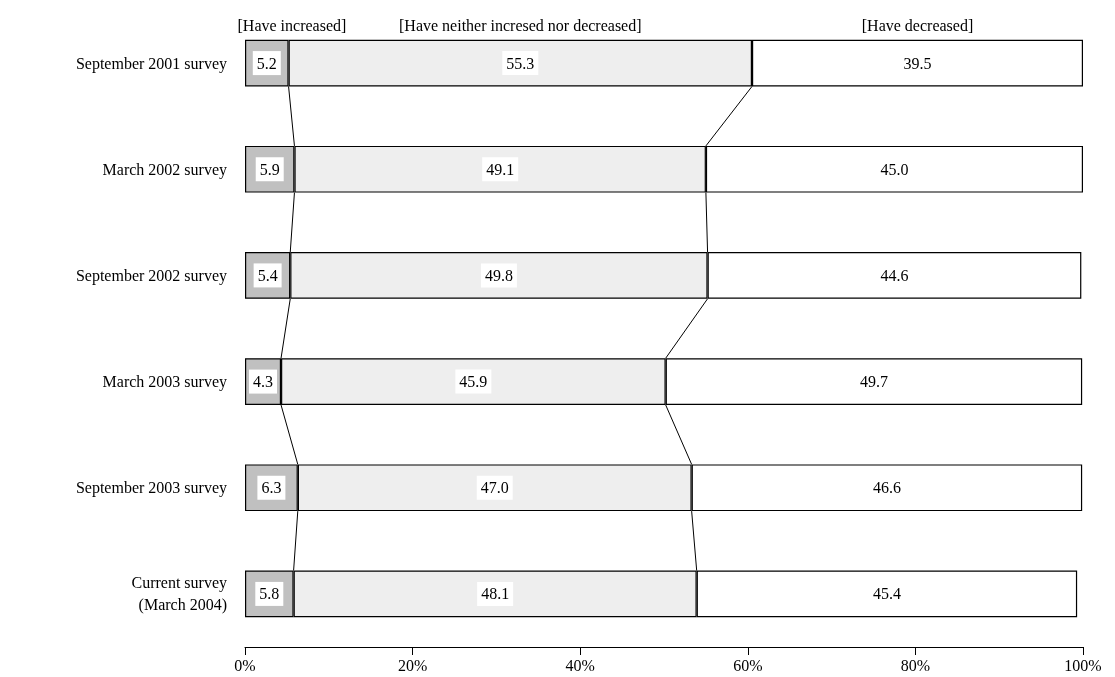 The height and width of the screenshot is (677, 1115). What do you see at coordinates (267, 275) in the screenshot?
I see `text: 5.4` at bounding box center [267, 275].